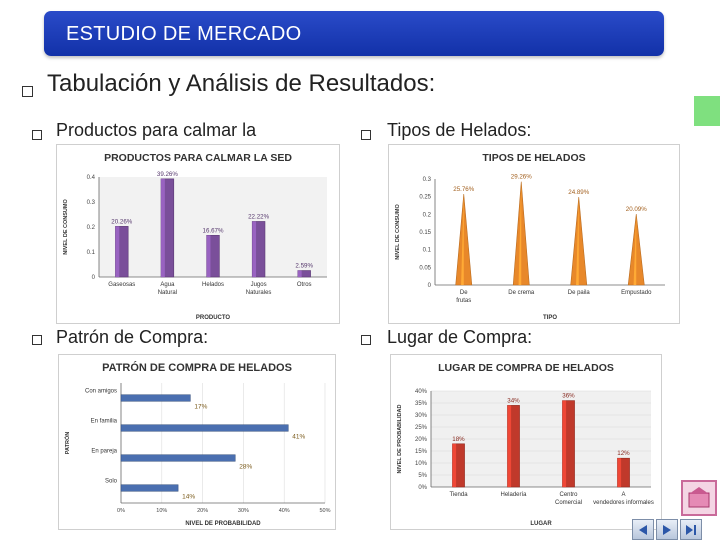  I want to click on x-tick-label: Centro Comercial, so click(568, 499).